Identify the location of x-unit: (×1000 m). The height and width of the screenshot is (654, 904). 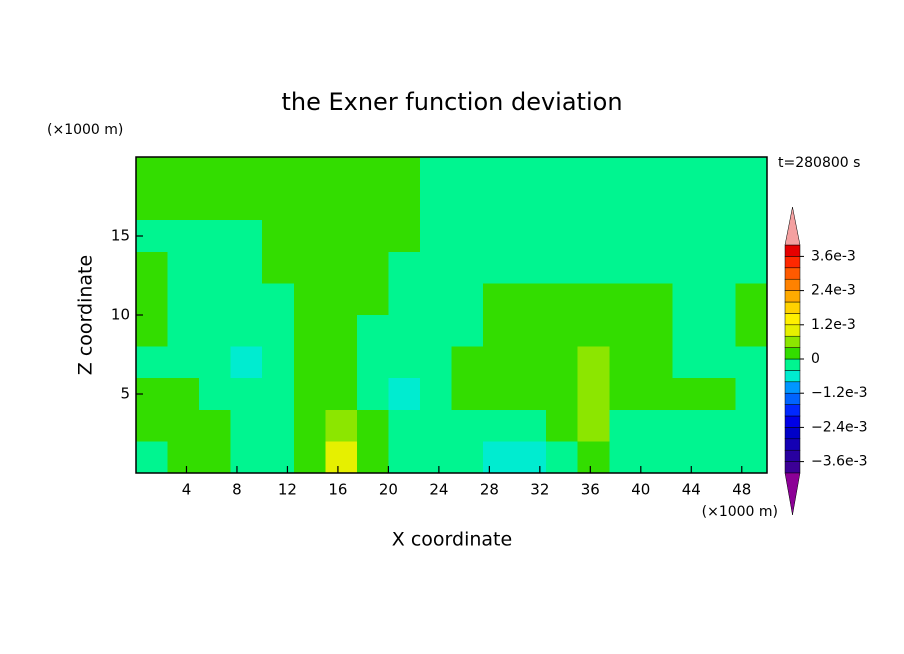
(740, 512).